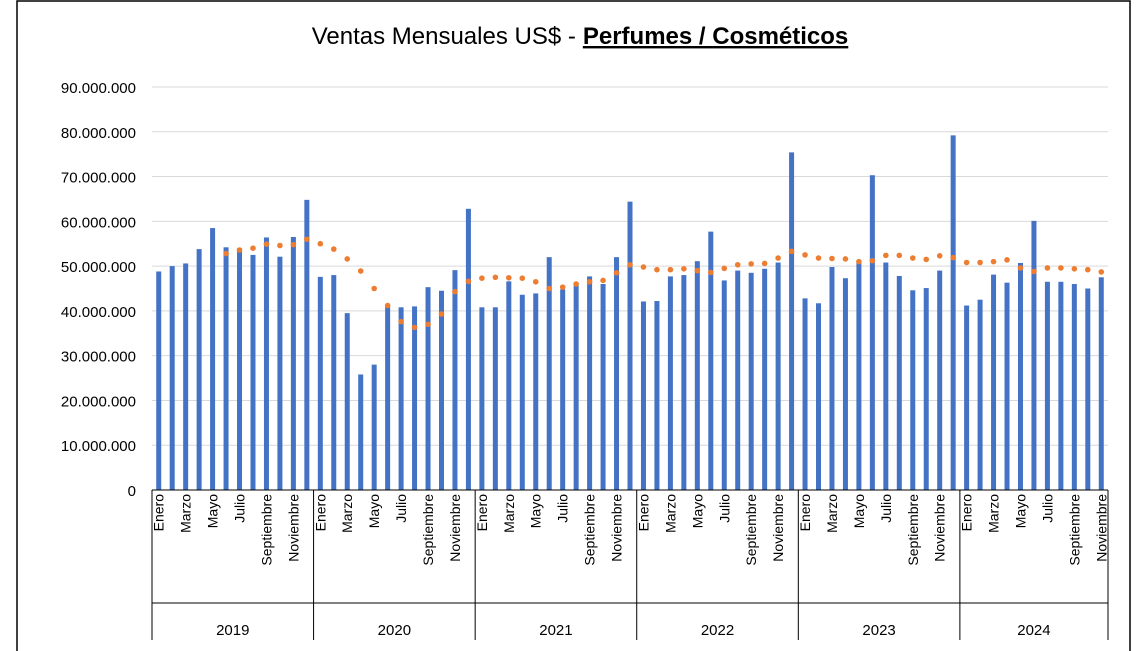 The image size is (1148, 651). What do you see at coordinates (98, 267) in the screenshot?
I see `y-tick-label: 50.000.000` at bounding box center [98, 267].